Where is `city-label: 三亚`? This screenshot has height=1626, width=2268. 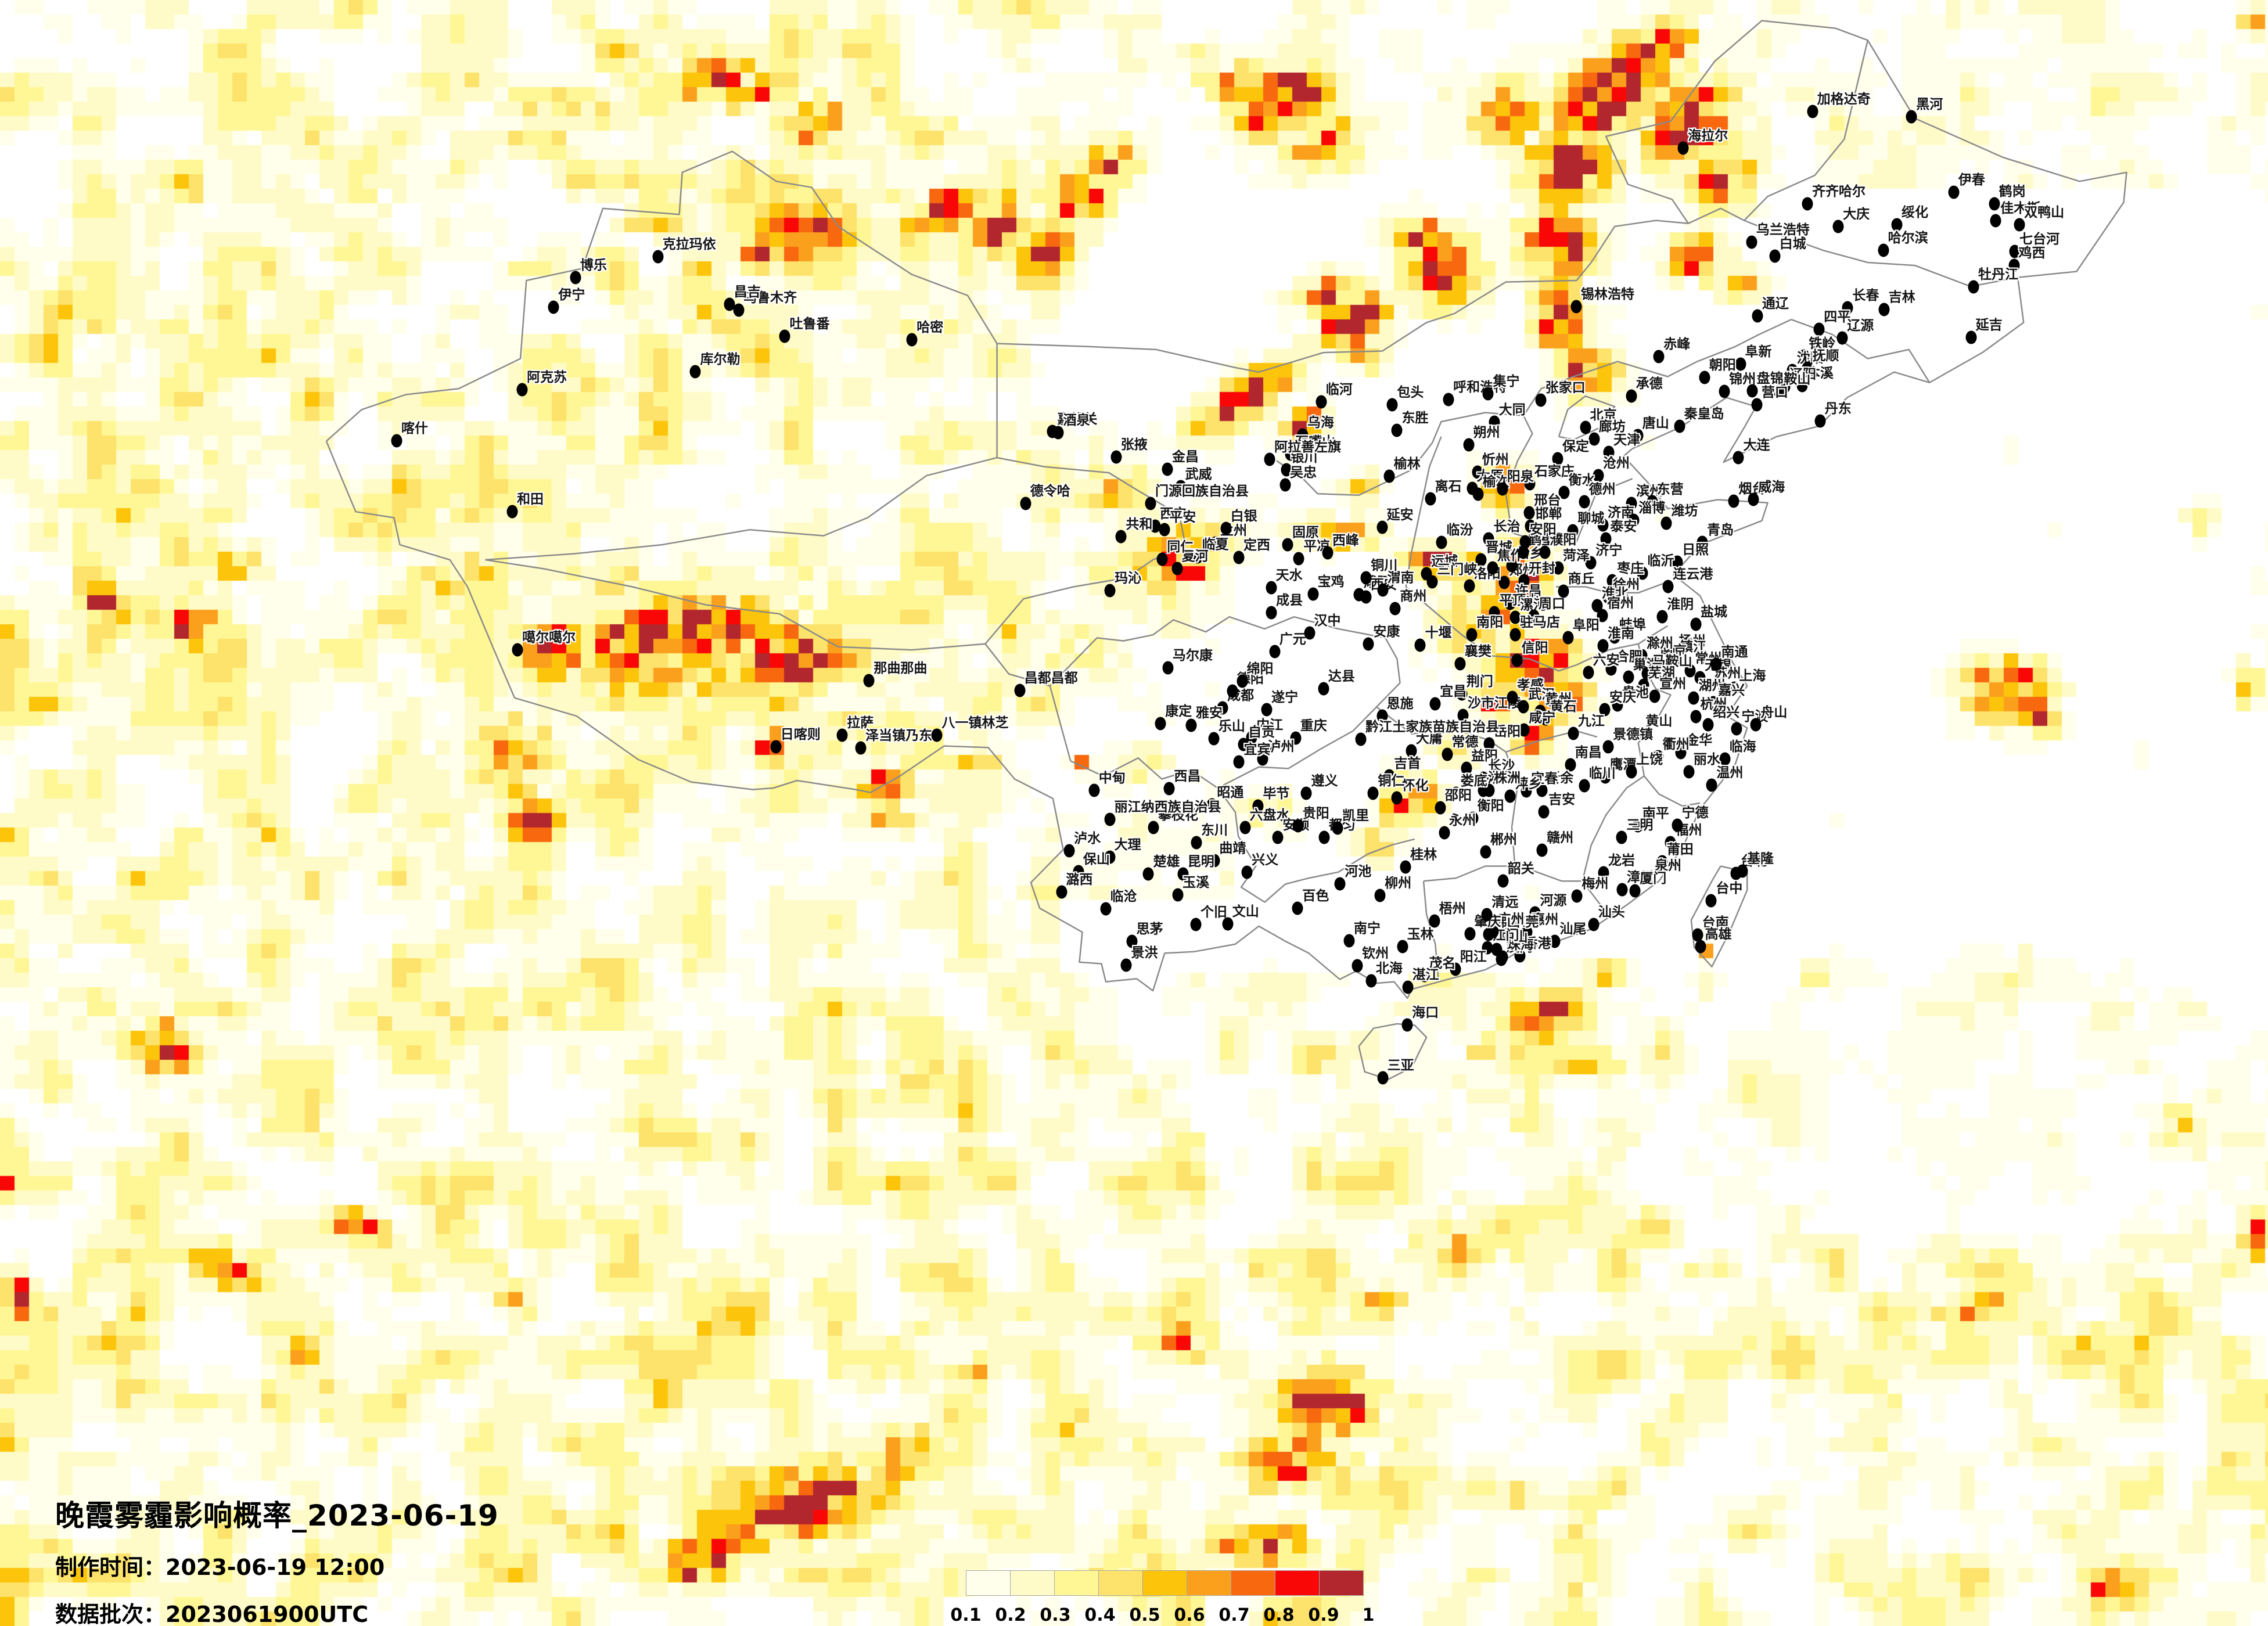 city-label: 三亚 is located at coordinates (1400, 1066).